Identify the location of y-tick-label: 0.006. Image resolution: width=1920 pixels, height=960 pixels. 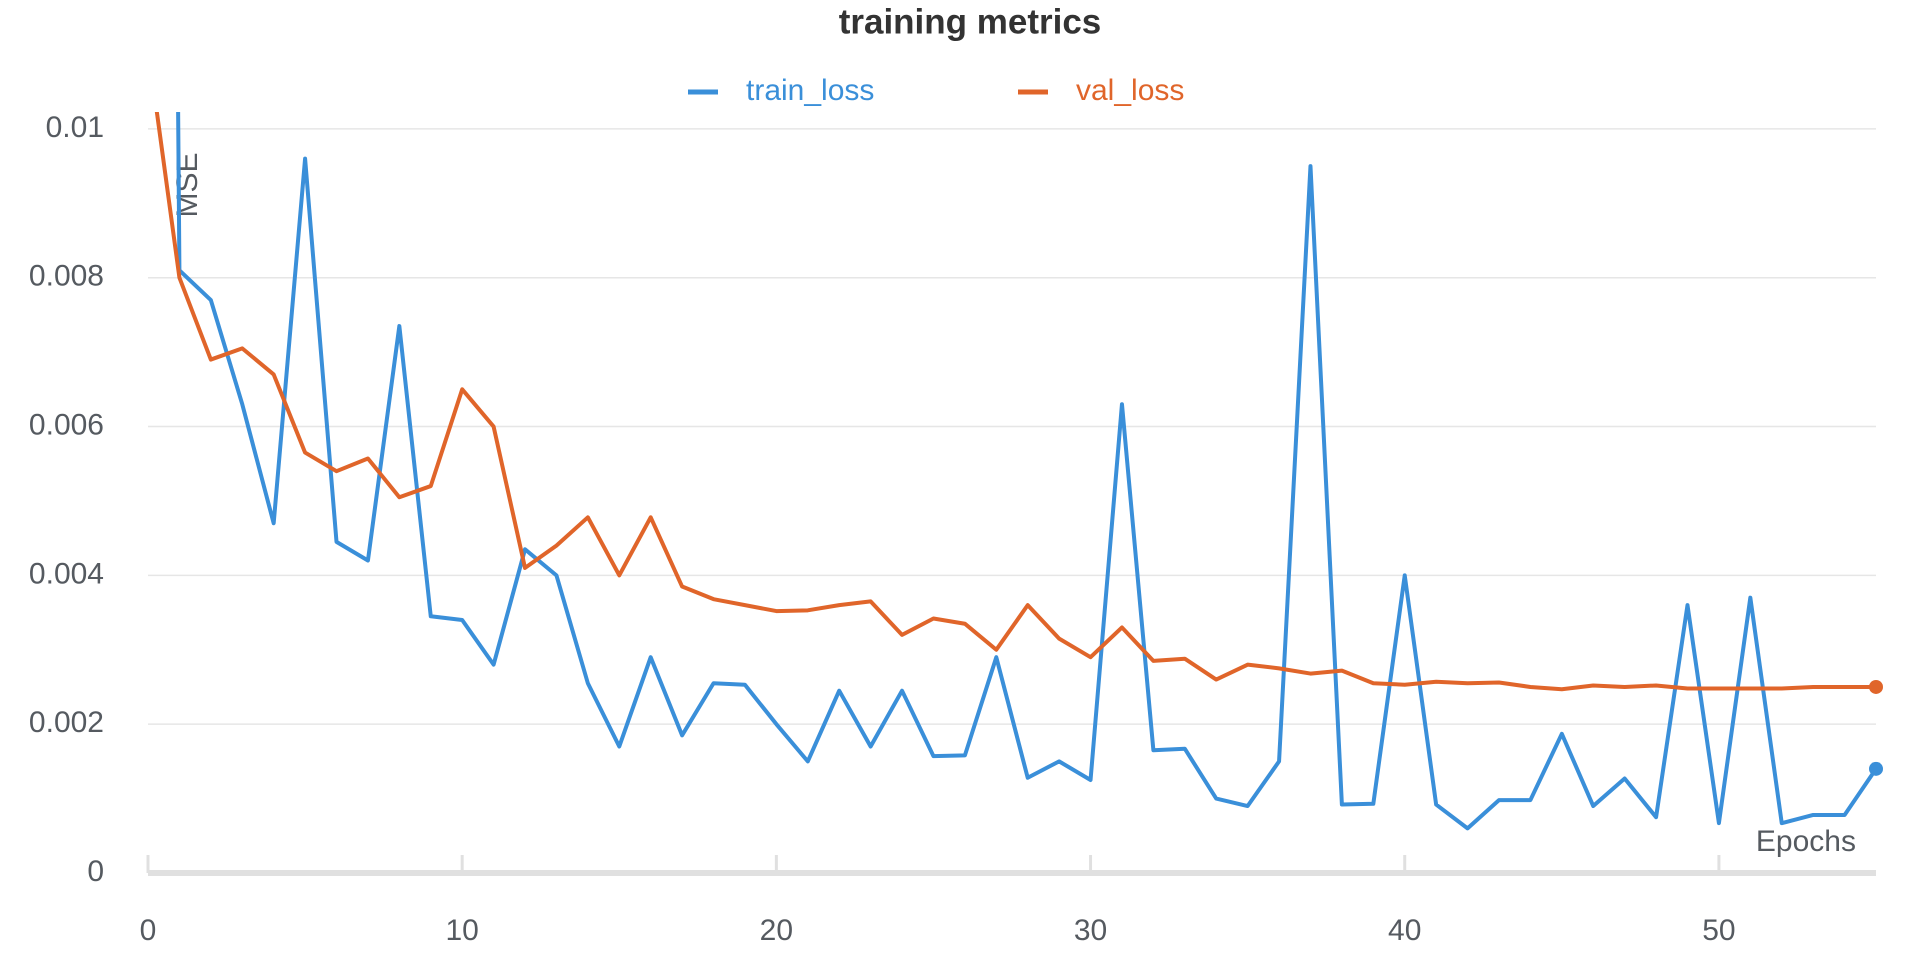
(66, 424).